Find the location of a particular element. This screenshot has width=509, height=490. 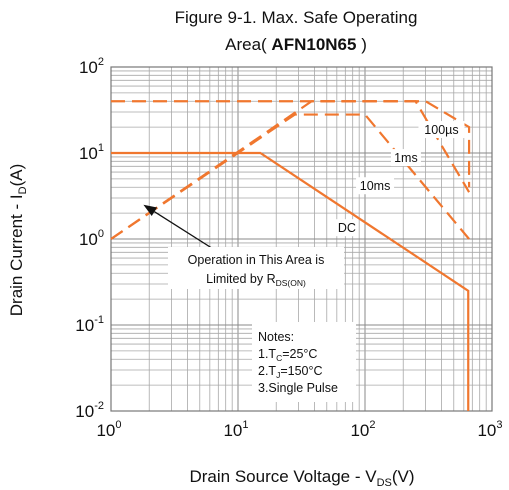

notes-line1: 1.TC=25°C is located at coordinates (287, 355).